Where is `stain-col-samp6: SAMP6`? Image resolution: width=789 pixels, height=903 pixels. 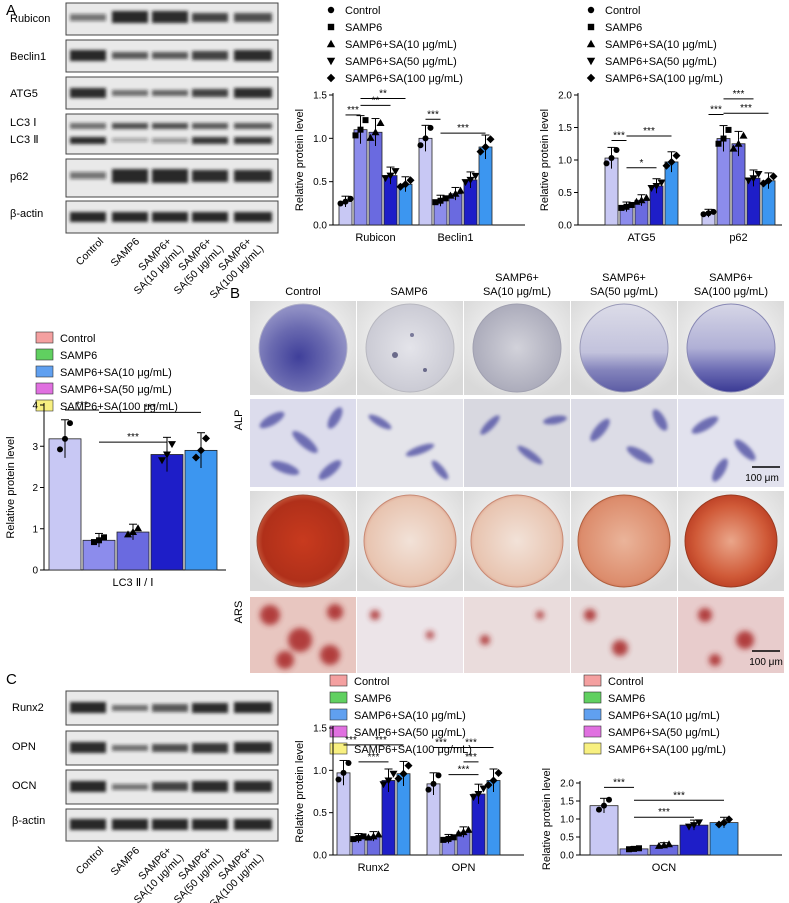
stain-col-samp6: SAMP6 is located at coordinates (408, 292).